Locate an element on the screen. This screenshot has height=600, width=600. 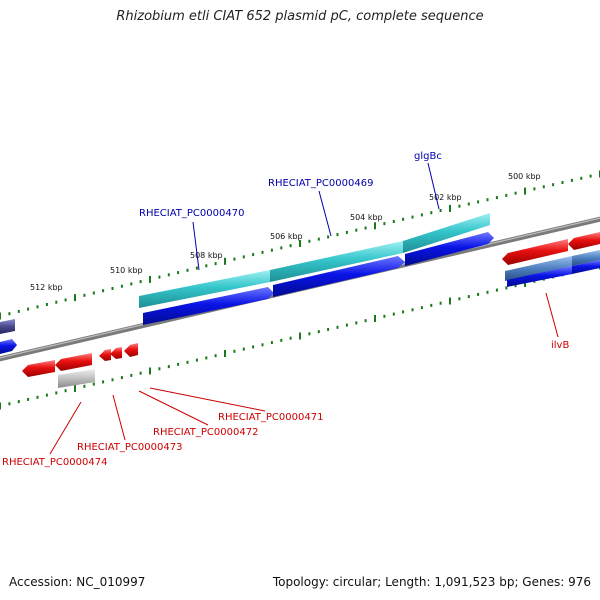
gene-grey-block is located at coordinates (76, 378).